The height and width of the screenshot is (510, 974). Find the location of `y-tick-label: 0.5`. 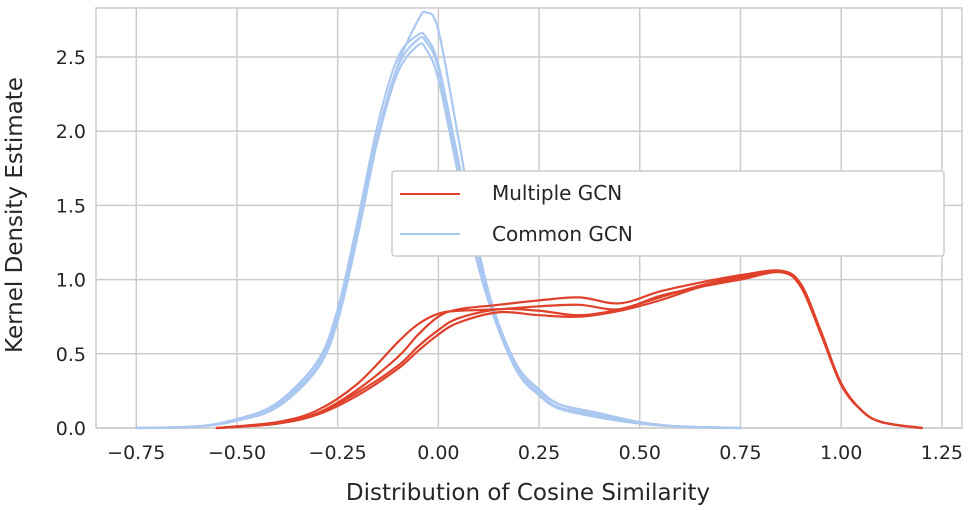

y-tick-label: 0.5 is located at coordinates (71, 355).